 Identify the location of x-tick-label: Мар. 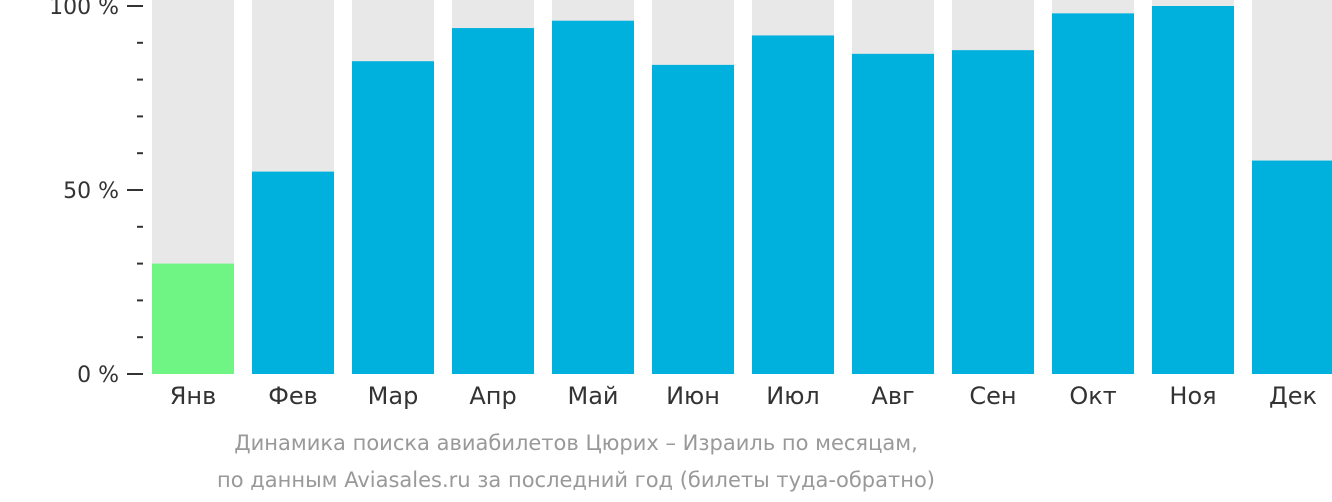
(393, 396).